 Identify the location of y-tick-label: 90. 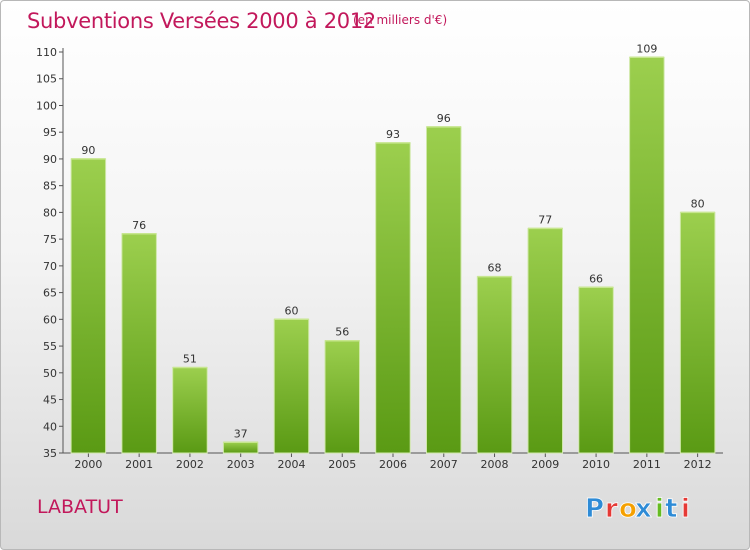
(50, 159).